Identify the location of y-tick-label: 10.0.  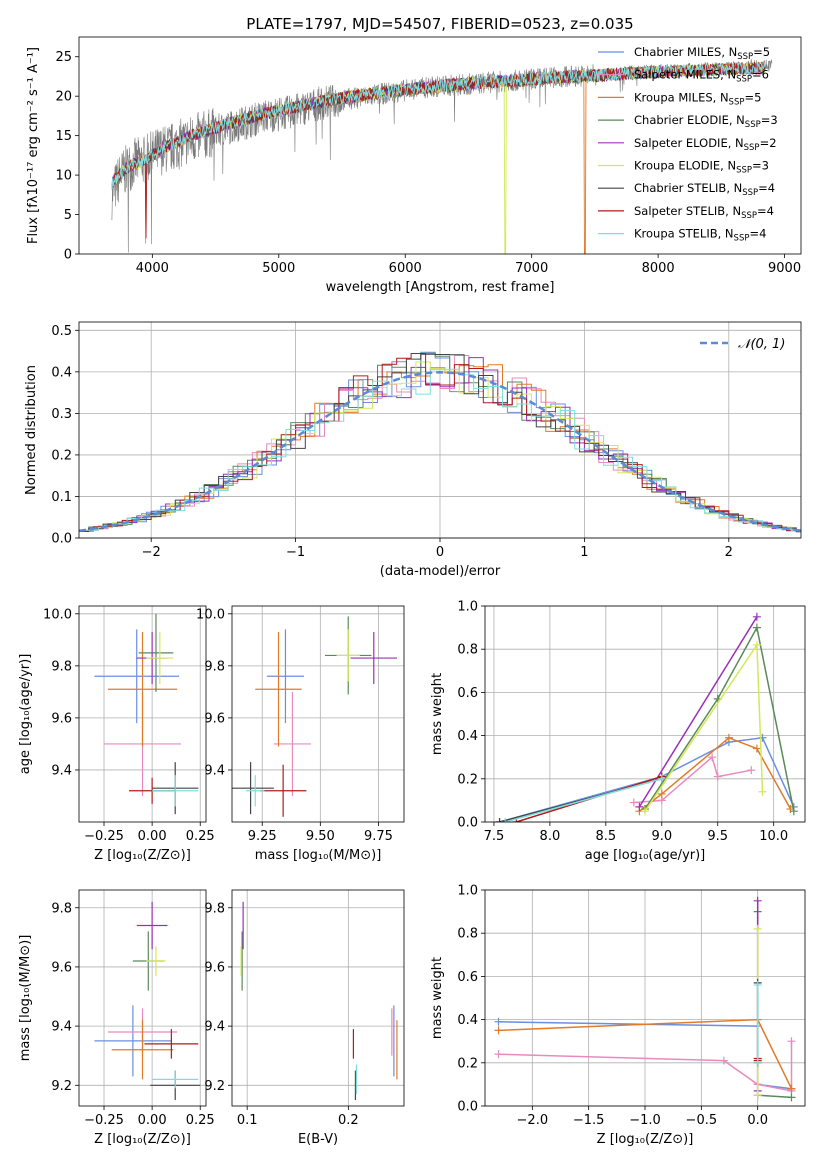
(57, 614).